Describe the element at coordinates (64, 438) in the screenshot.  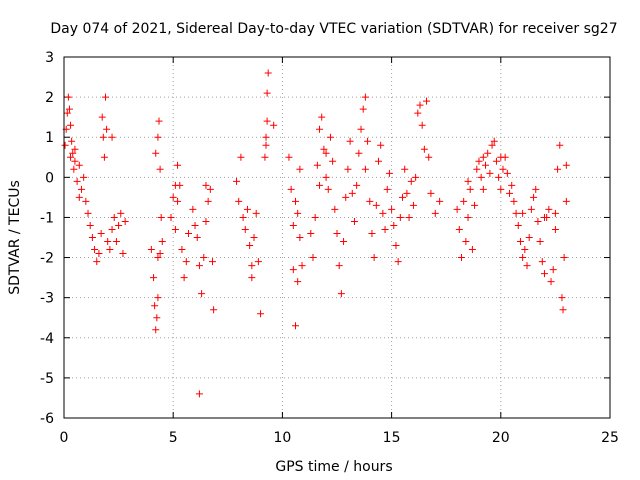
I see `x-tick-label: 0` at that location.